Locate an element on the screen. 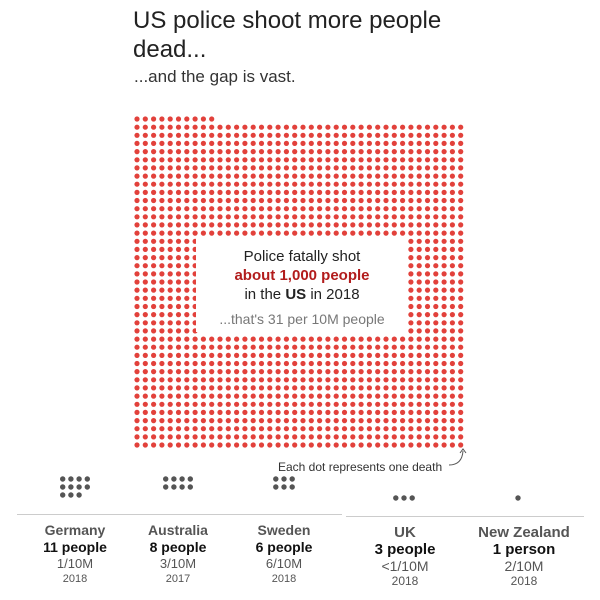 The height and width of the screenshot is (600, 600). callout-country: US is located at coordinates (296, 294).